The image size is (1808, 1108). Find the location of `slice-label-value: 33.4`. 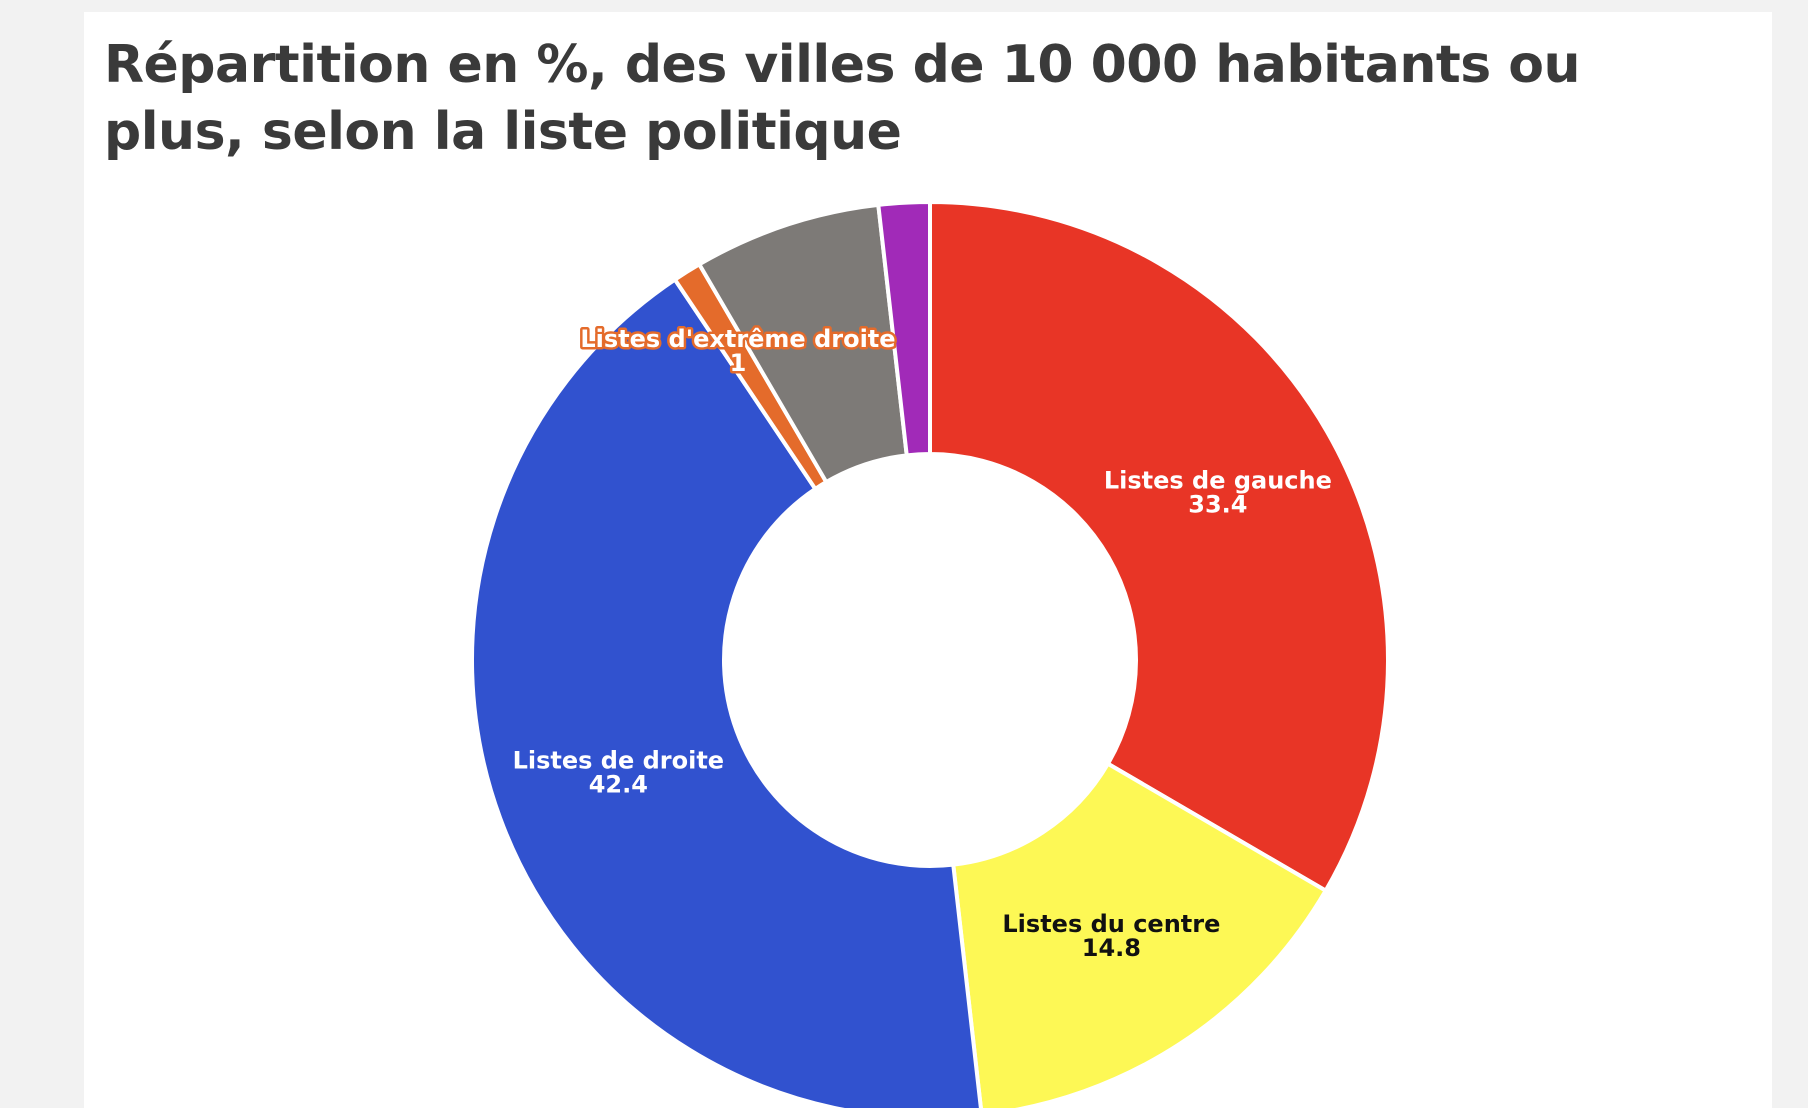

slice-label-value: 33.4 is located at coordinates (1217, 505).